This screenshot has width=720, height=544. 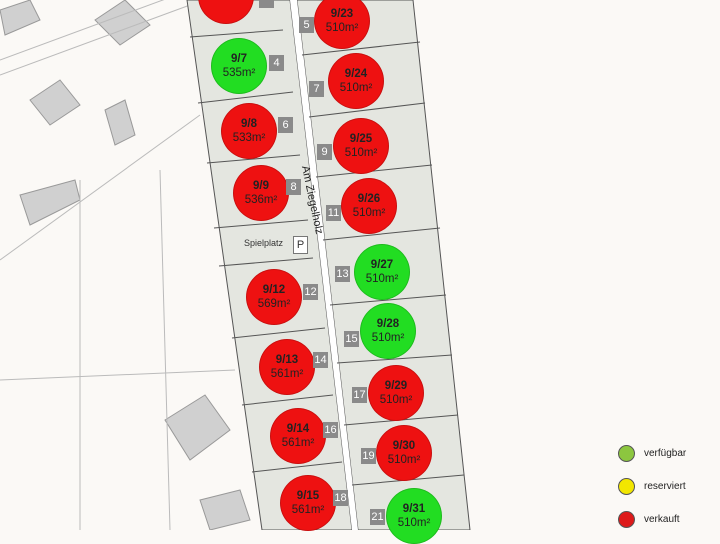 What do you see at coordinates (293, 187) in the screenshot?
I see `house-number-badge: 8` at bounding box center [293, 187].